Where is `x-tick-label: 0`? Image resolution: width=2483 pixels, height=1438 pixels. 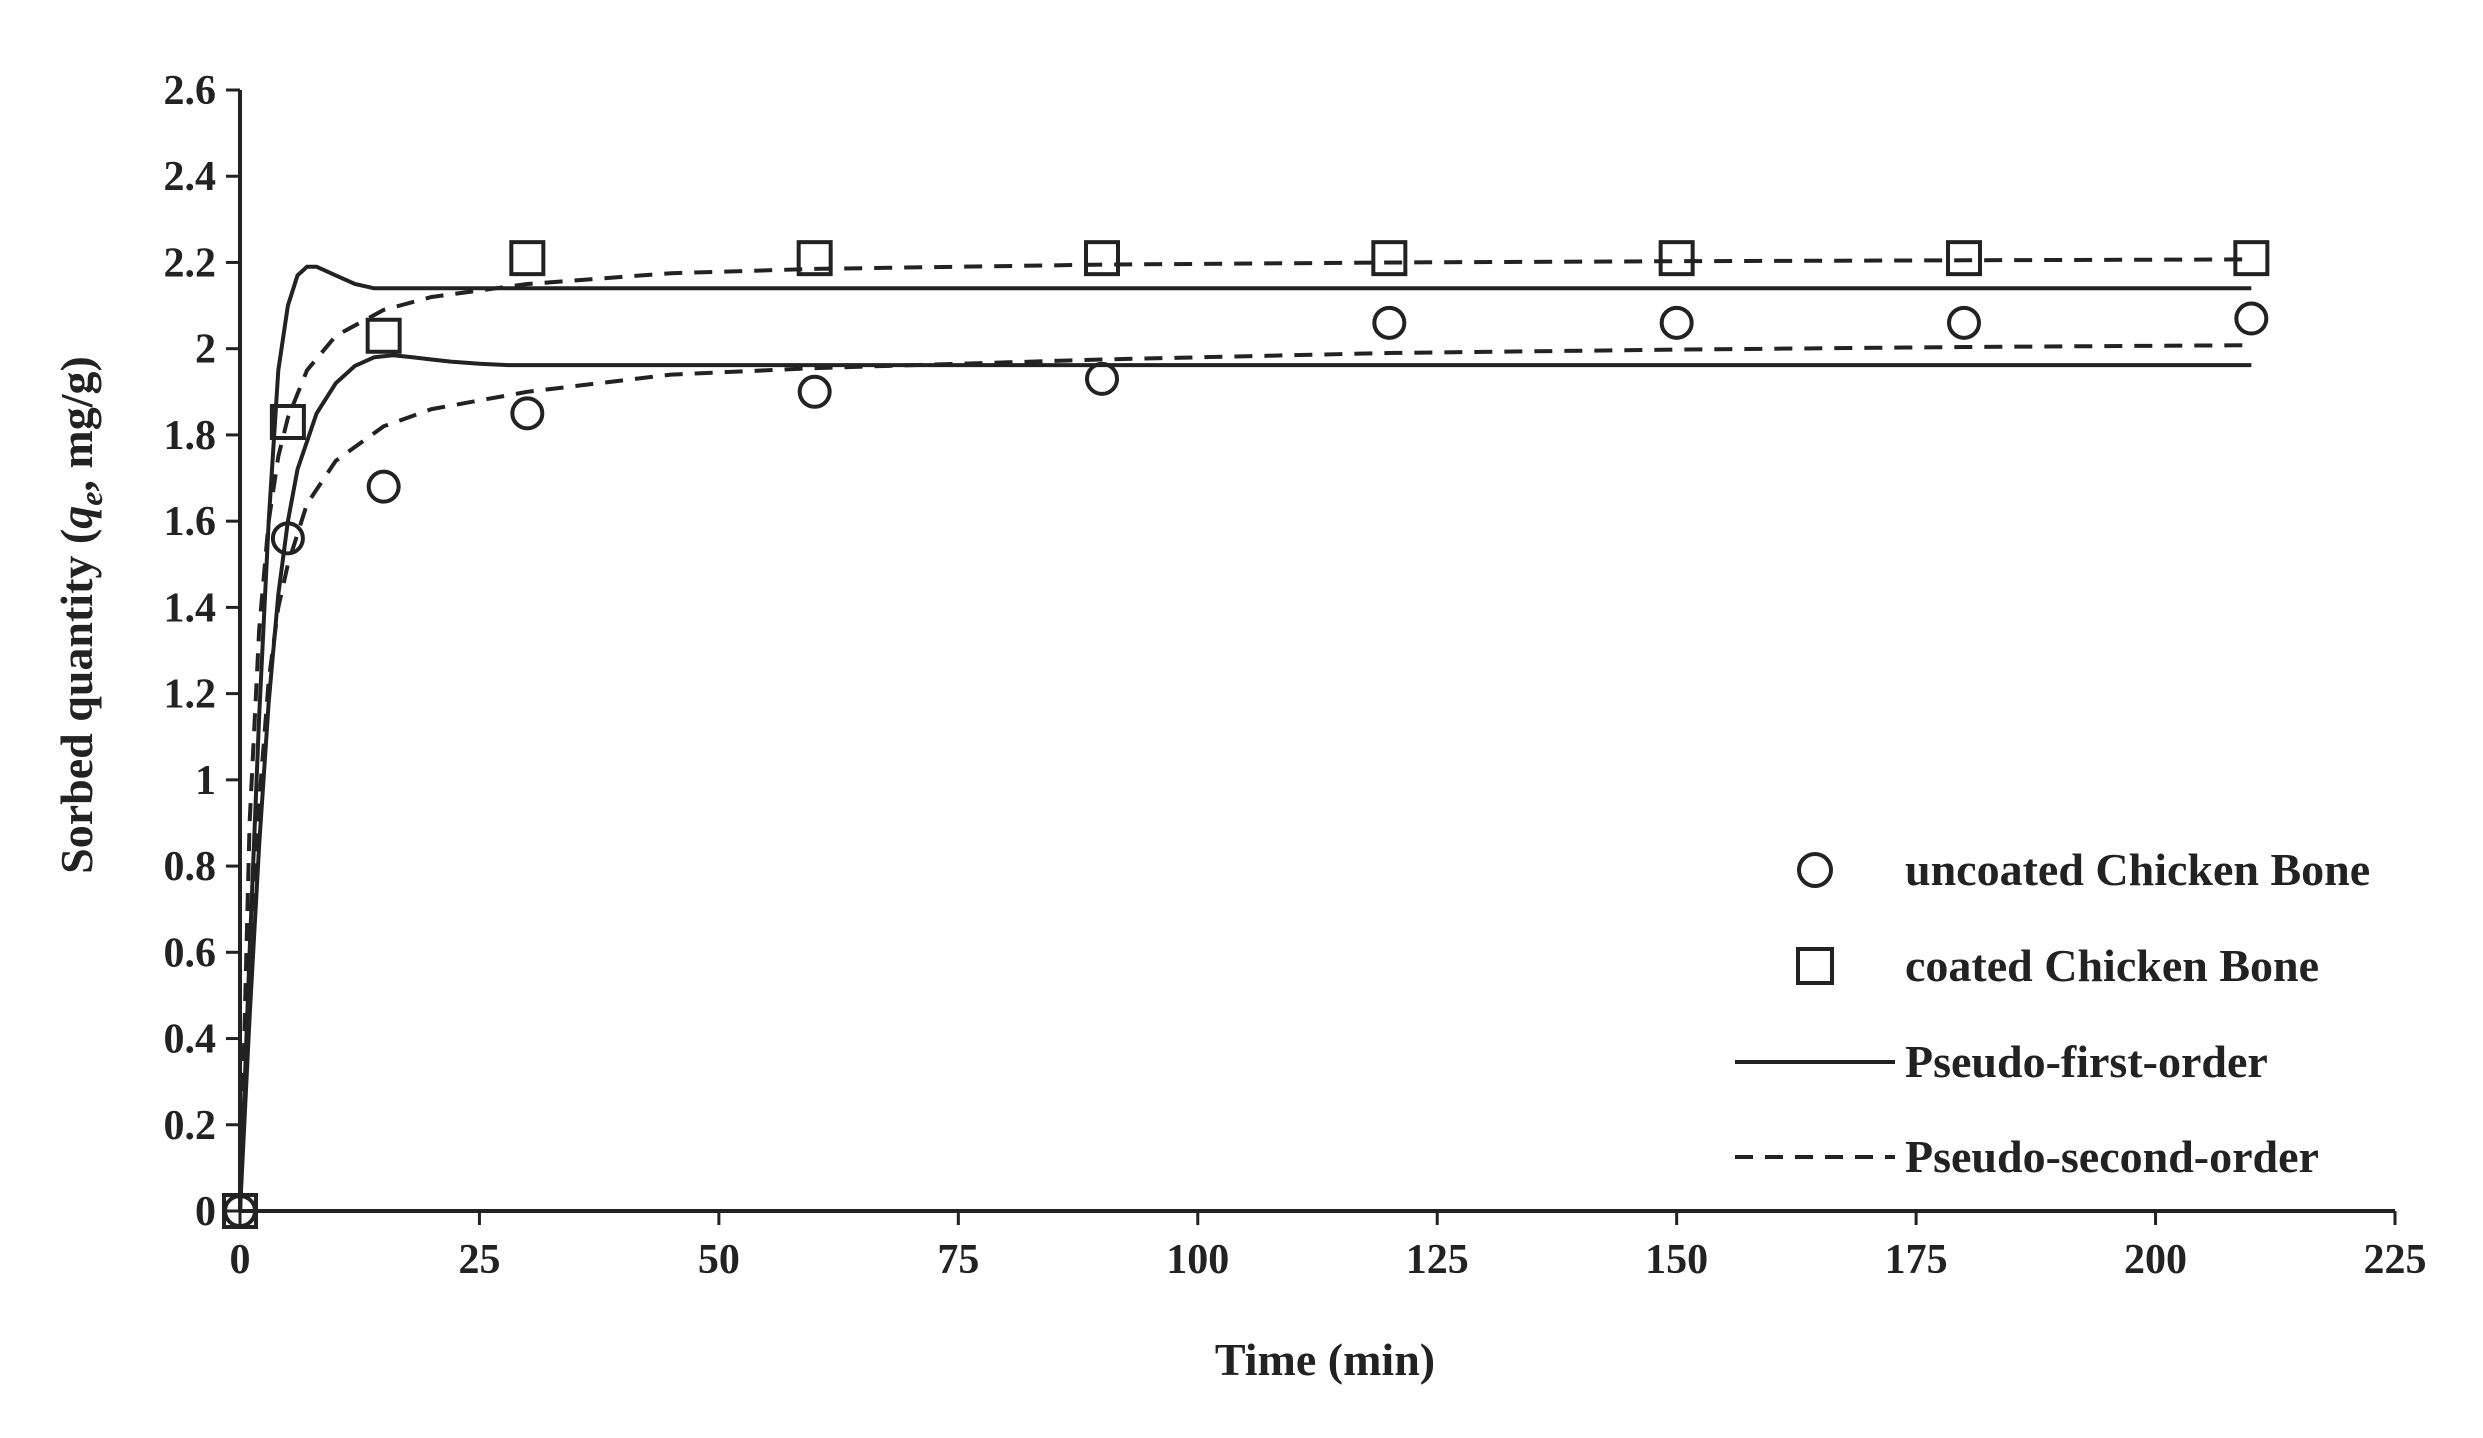 x-tick-label: 0 is located at coordinates (240, 1260).